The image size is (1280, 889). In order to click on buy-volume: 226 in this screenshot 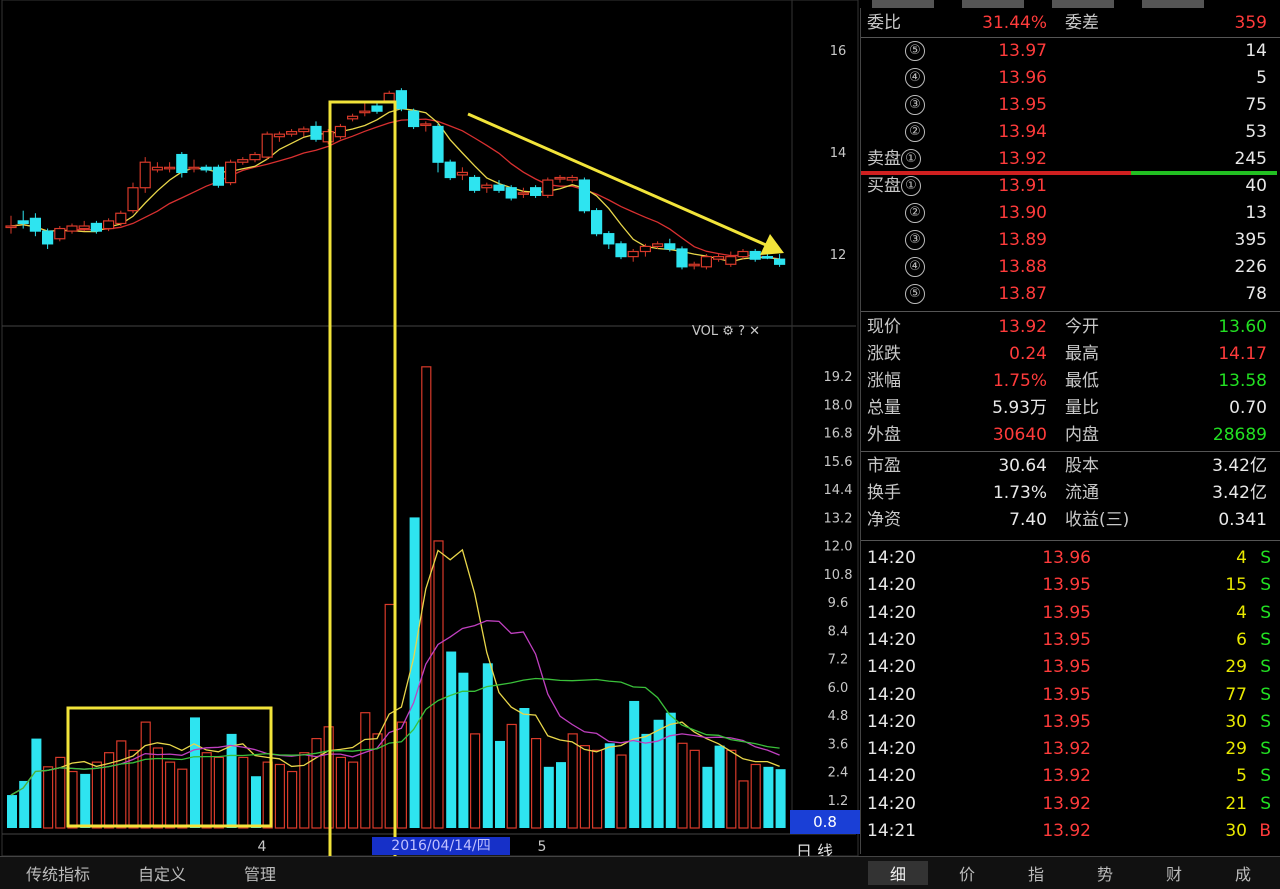, I will do `click(1250, 267)`.